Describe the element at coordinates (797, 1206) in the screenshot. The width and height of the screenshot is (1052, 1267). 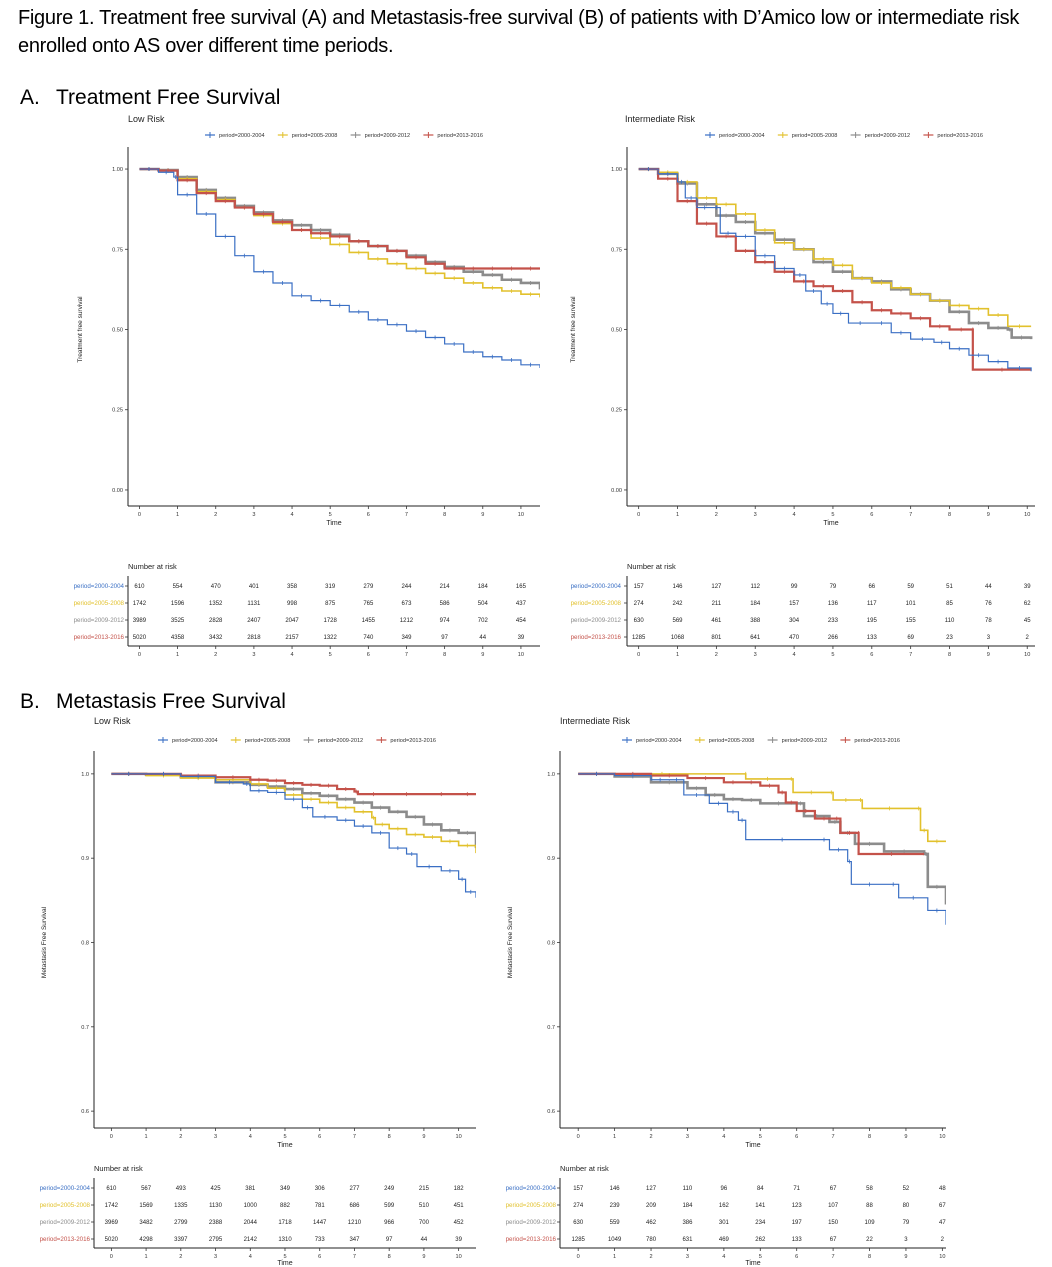
I see `risk-cell: 123` at that location.